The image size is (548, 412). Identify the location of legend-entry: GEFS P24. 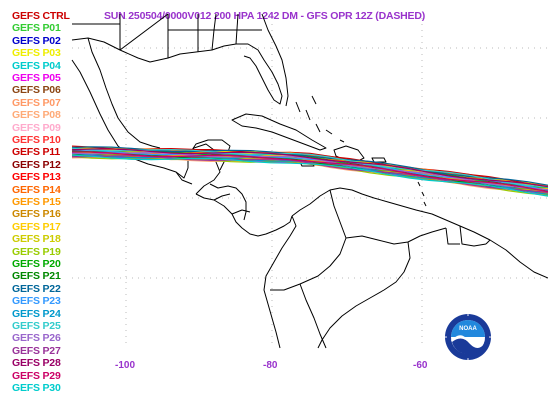
(36, 313).